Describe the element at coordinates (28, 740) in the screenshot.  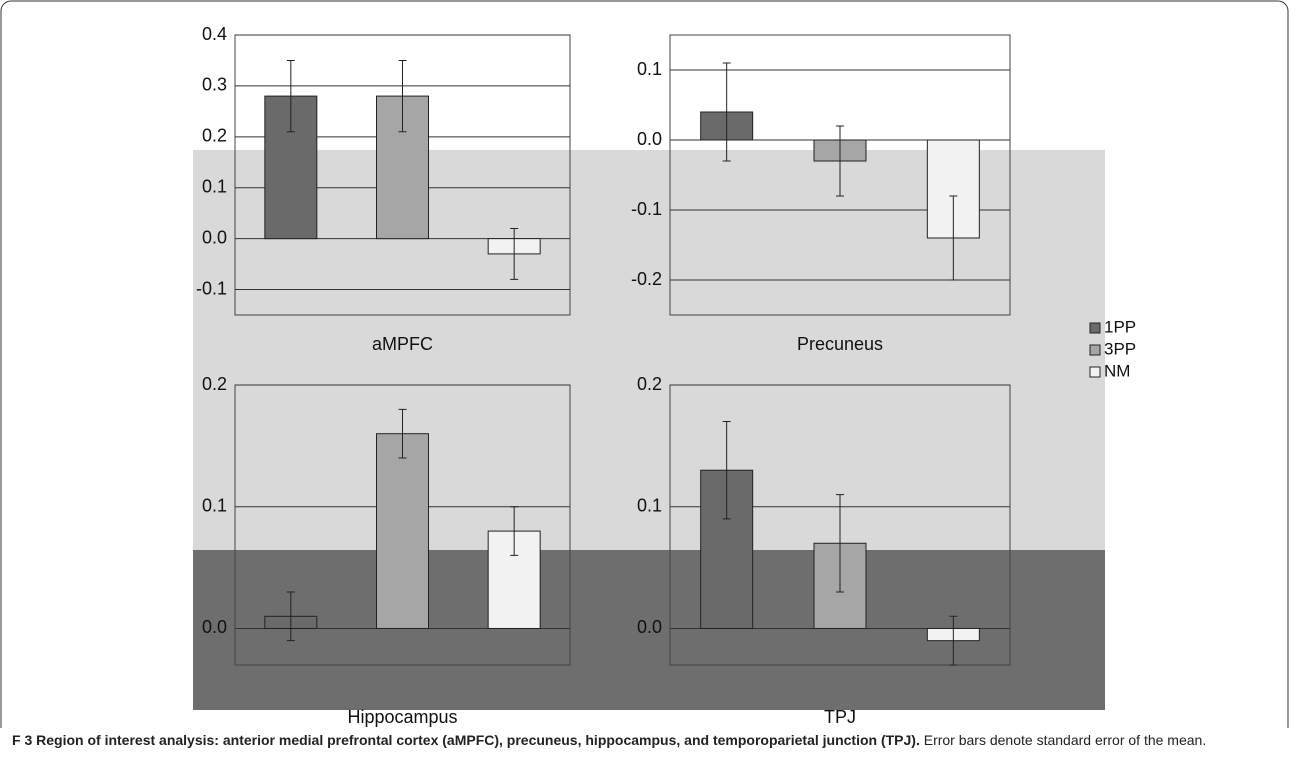
I see `figure-number: 3` at that location.